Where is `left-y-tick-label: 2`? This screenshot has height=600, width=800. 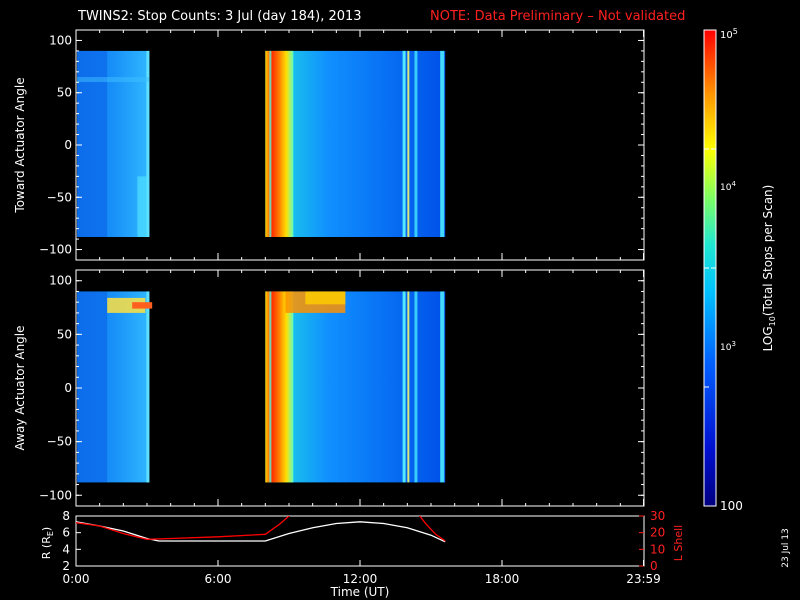
left-y-tick-label: 2 is located at coordinates (66, 566).